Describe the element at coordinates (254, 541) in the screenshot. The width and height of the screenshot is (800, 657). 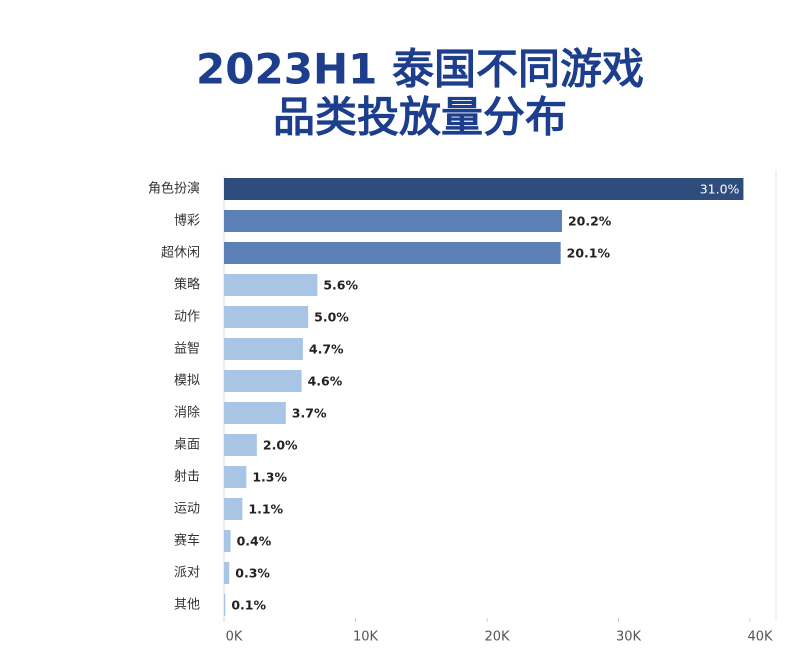
I see `data-label: 0.4%` at that location.